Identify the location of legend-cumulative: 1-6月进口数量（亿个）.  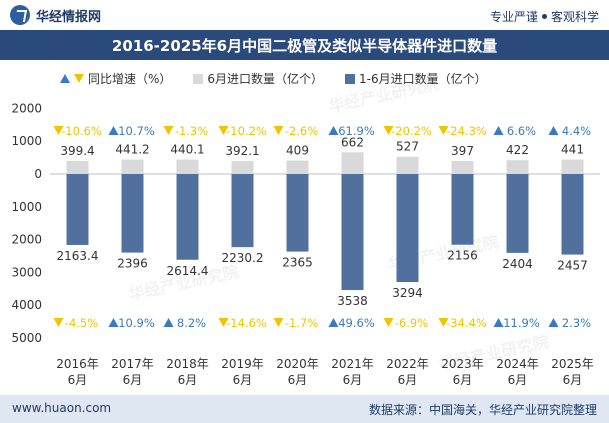
(416, 78).